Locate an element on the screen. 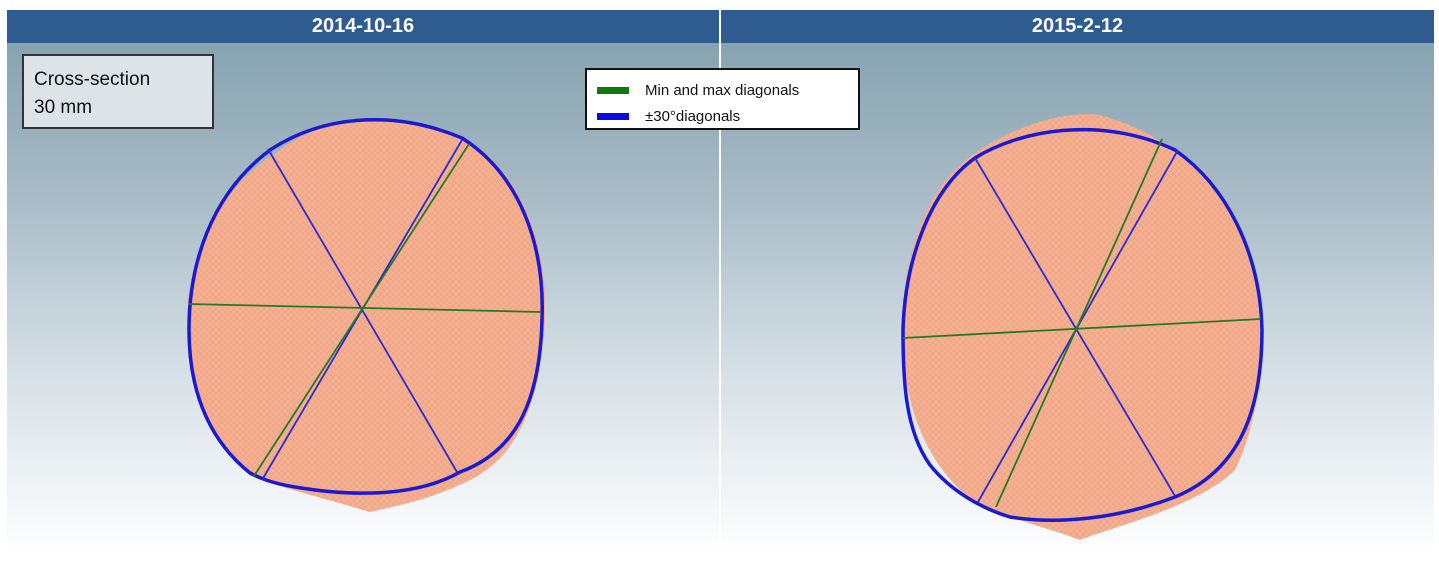  cross-section-label: Cross-section is located at coordinates (92, 79).